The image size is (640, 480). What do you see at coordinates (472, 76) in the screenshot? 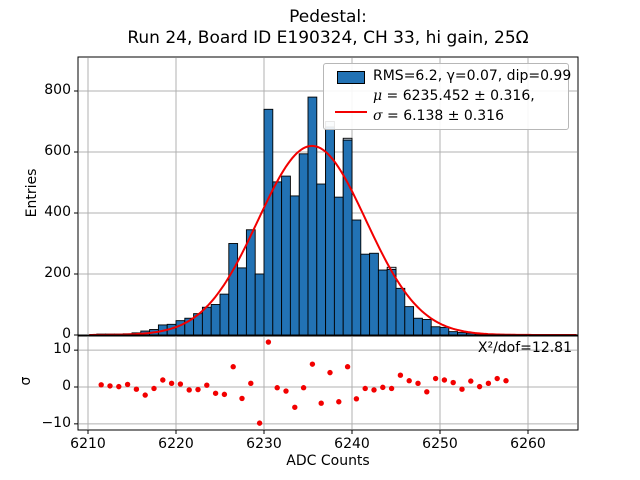
I see `legend-hist-label: RMS=6.2, γ=0.07, dip=0.99` at bounding box center [472, 76].